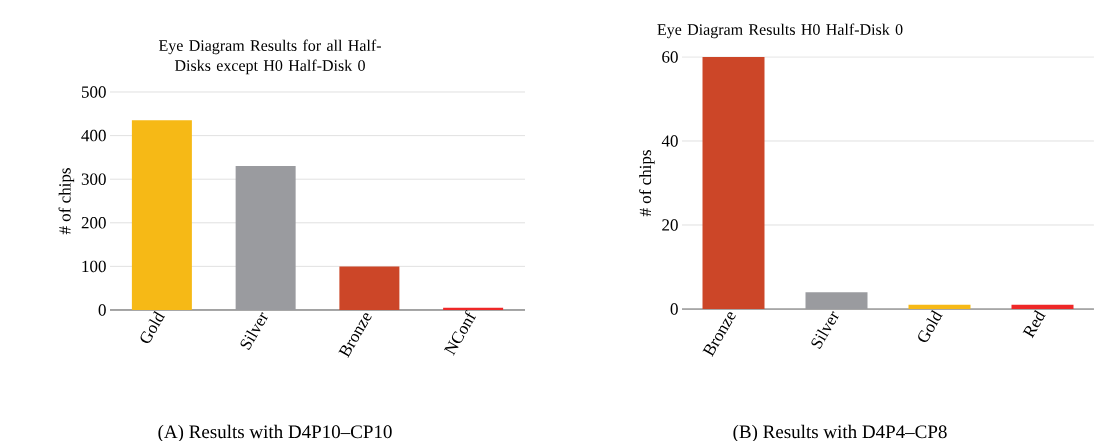  I want to click on y-tick-label: 500, so click(93, 92).